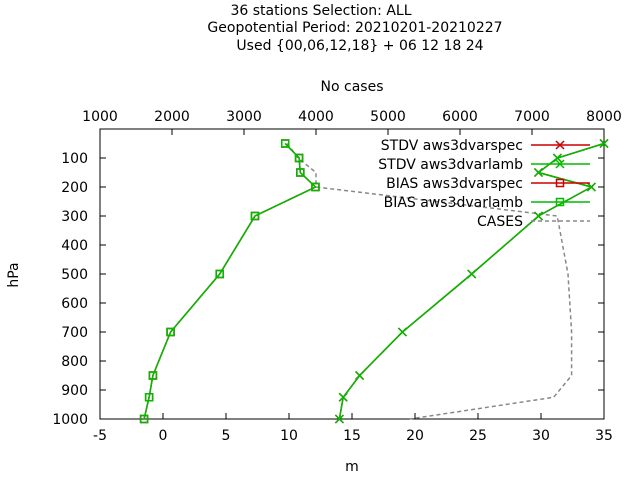 Image resolution: width=640 pixels, height=480 pixels. Describe the element at coordinates (226, 436) in the screenshot. I see `x-tick-label: 5` at that location.